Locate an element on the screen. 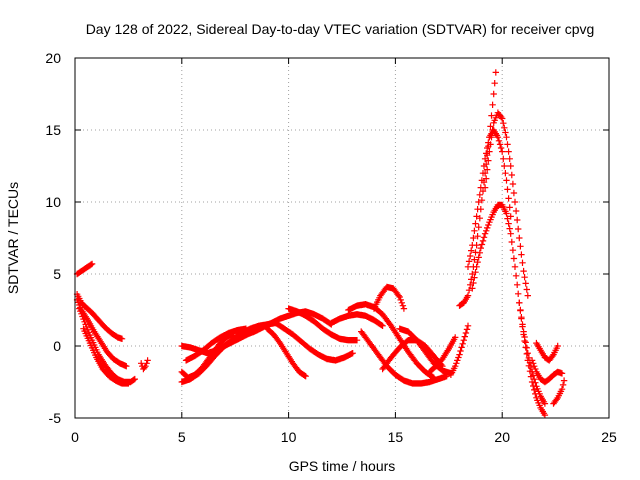 Image resolution: width=640 pixels, height=480 pixels. y-tick-label: 0 is located at coordinates (57, 346).